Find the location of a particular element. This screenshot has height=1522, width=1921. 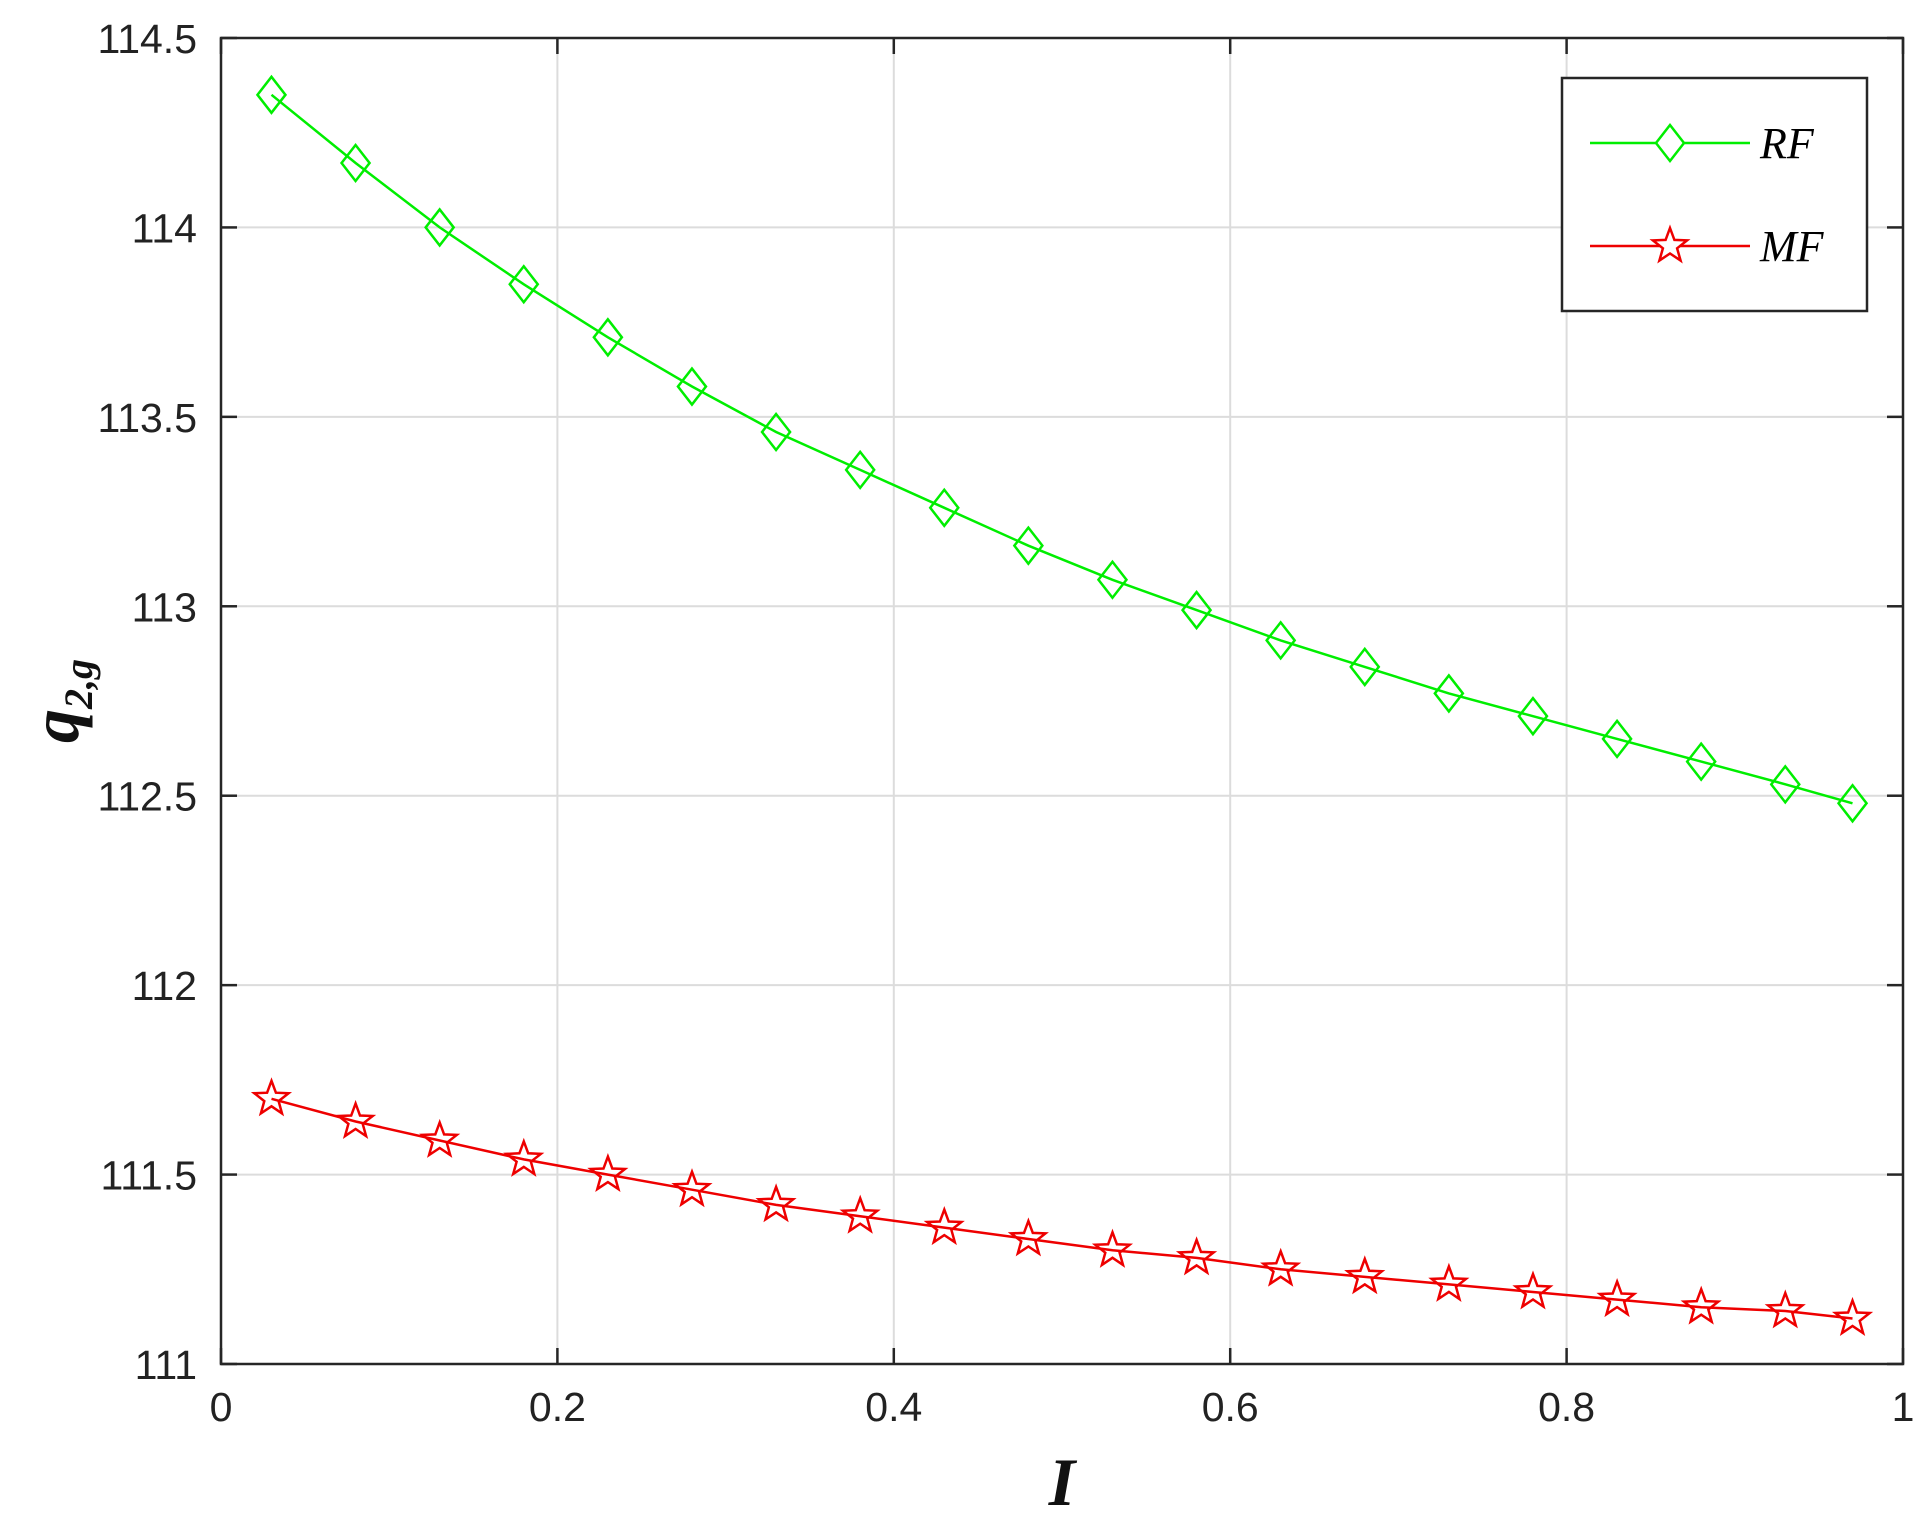

y-tick-label: 114 is located at coordinates (164, 228).